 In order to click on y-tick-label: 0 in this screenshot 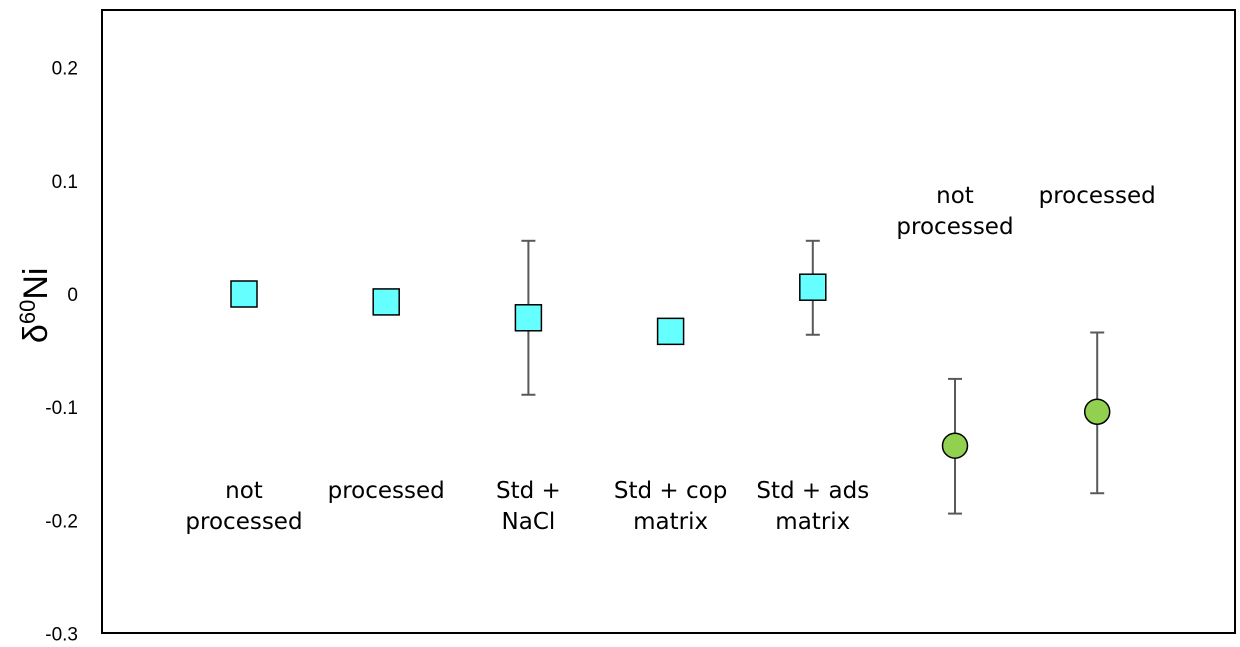, I will do `click(72, 295)`.